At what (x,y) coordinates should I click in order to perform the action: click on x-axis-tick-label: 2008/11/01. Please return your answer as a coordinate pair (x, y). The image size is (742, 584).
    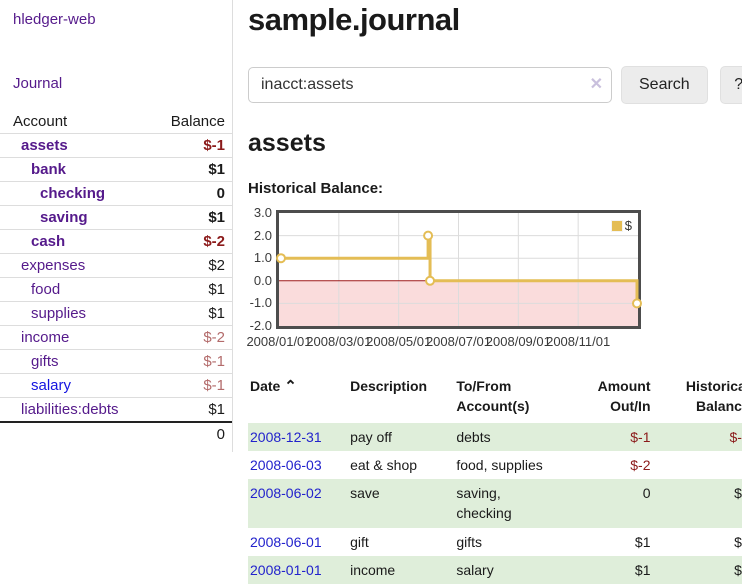
    Looking at the image, I should click on (578, 341).